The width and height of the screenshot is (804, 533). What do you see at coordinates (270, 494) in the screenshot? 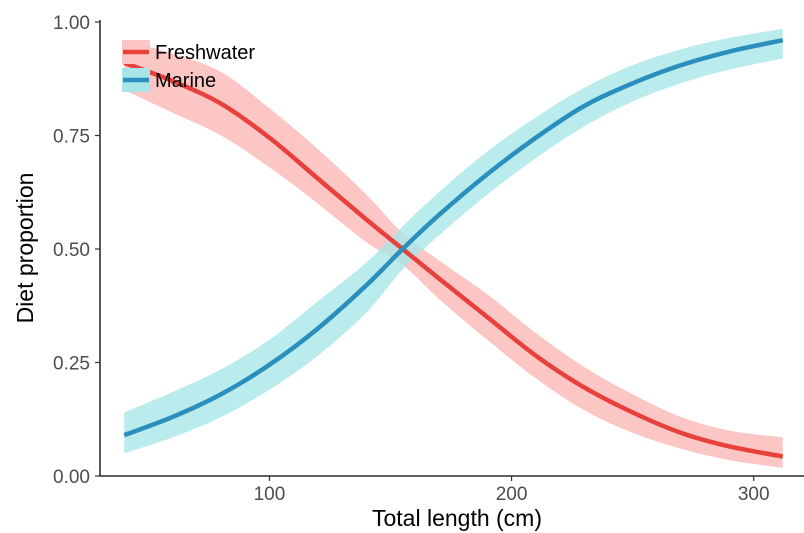
I see `x-tick-label: 100` at bounding box center [270, 494].